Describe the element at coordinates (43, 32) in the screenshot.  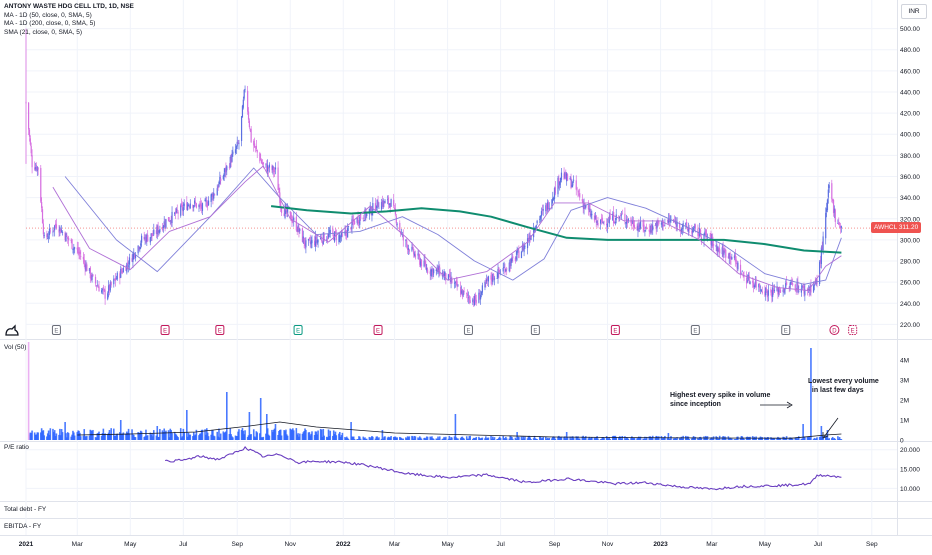
I see `legend-sma21: SMA (21, close, 0, SMA, 5)` at that location.